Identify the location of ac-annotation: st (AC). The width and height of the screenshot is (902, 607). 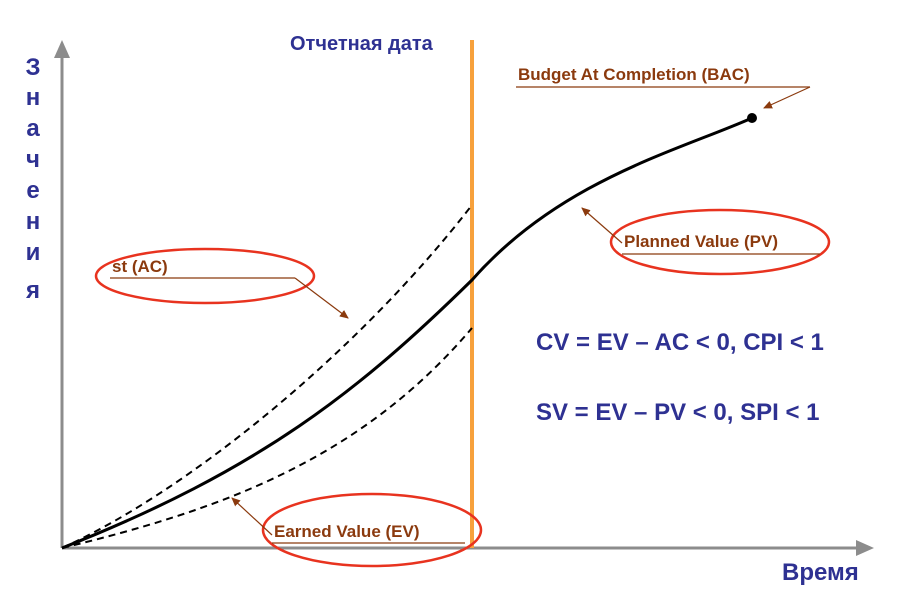
(221, 283).